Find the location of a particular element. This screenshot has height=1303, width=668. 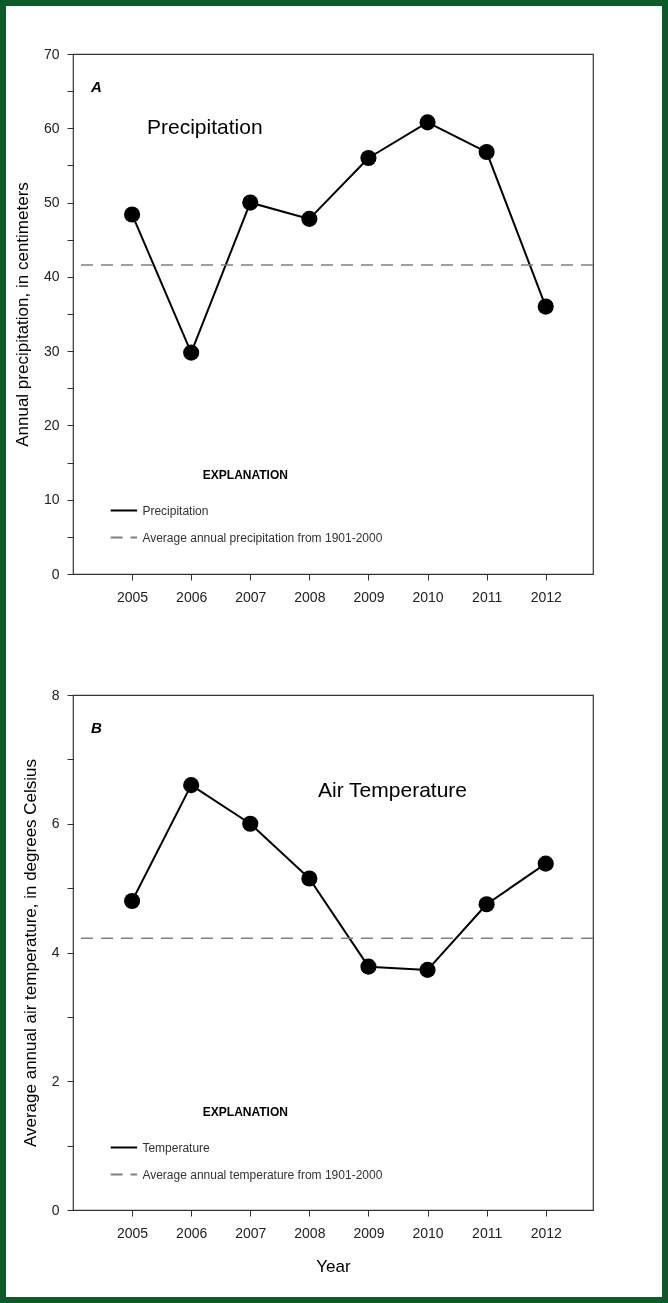

legend-label: Average annual temperature from 1901-2000 is located at coordinates (262, 1174).